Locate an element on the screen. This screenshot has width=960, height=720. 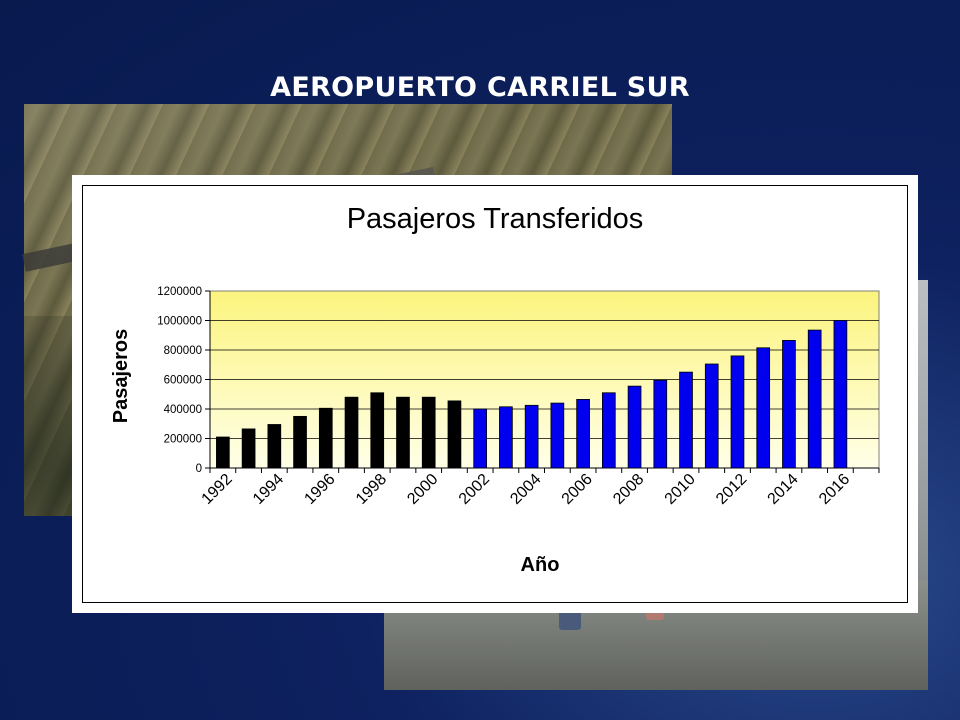
bar-1993 is located at coordinates (248, 448).